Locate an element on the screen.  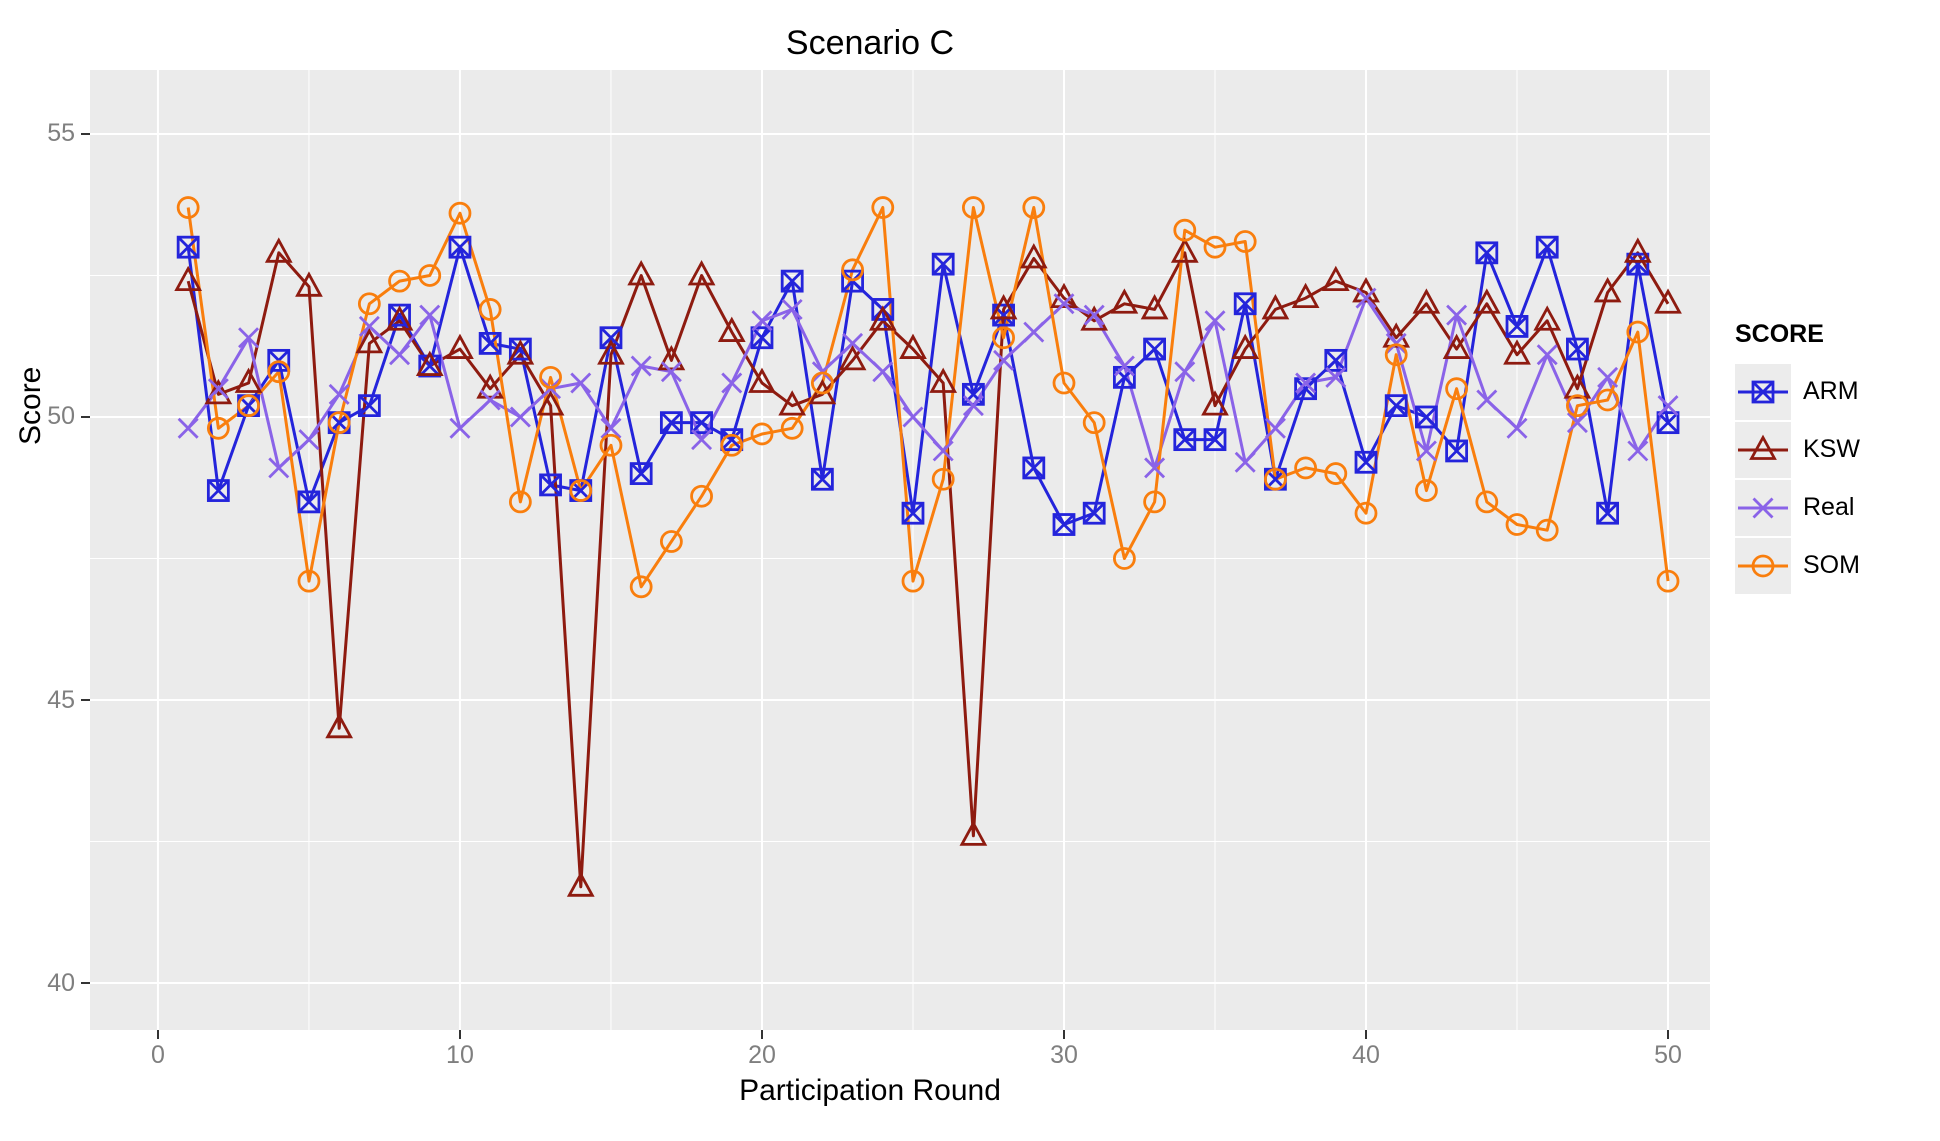
legend-label-KSW: KSW is located at coordinates (1831, 449).